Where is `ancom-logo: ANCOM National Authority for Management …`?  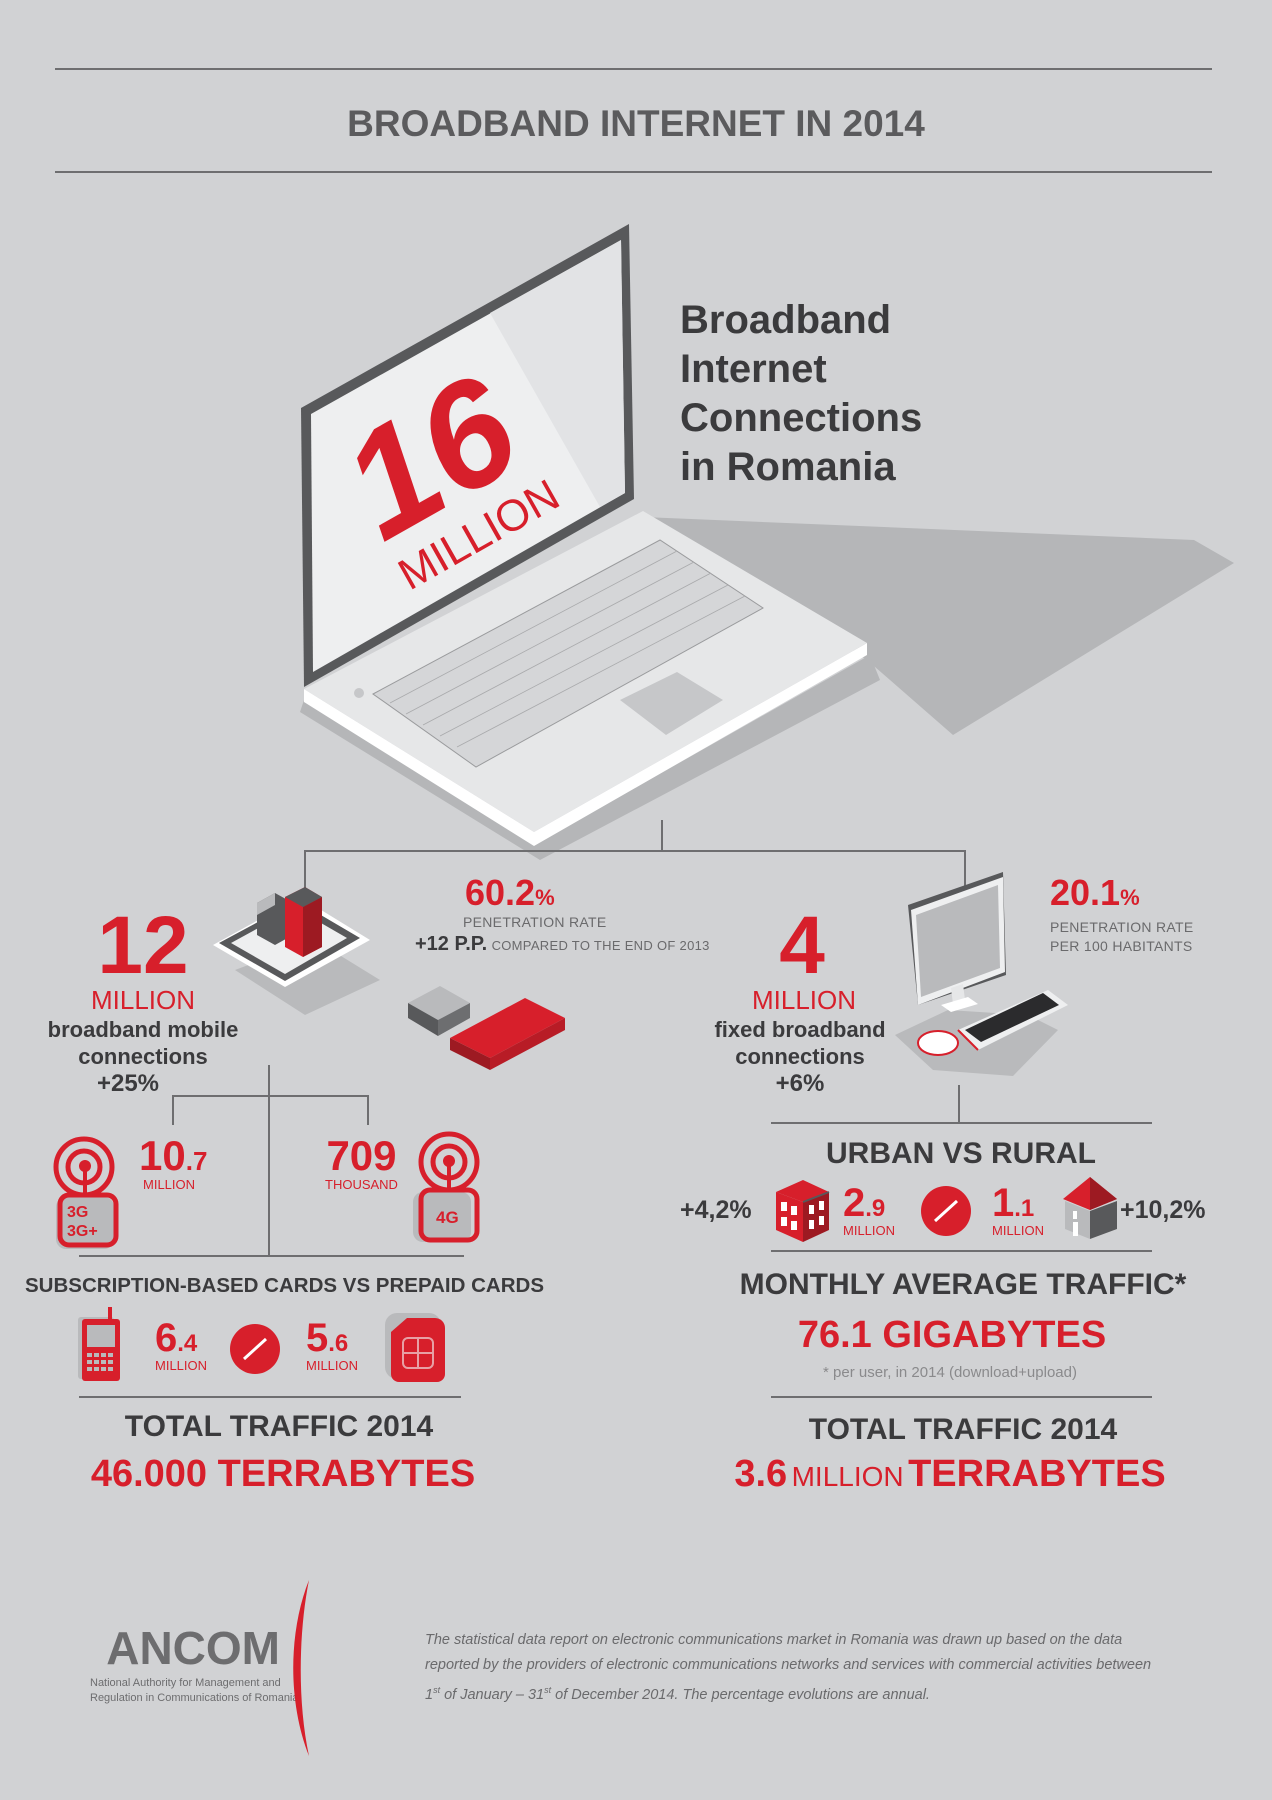 ancom-logo: ANCOM National Authority for Management … is located at coordinates (194, 1663).